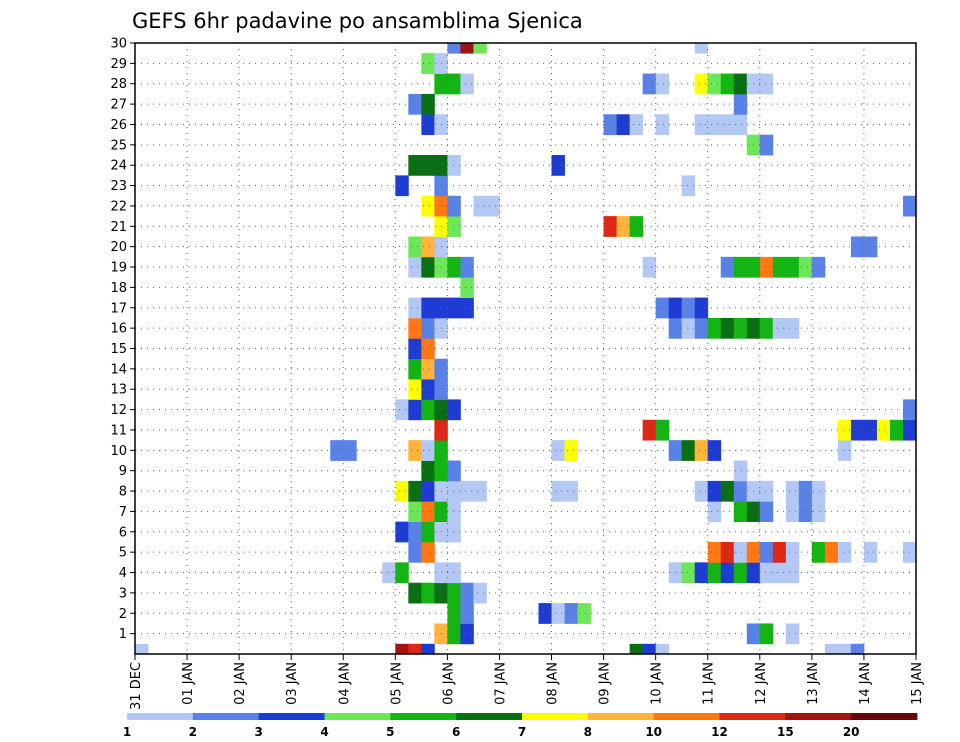 The width and height of the screenshot is (960, 742). What do you see at coordinates (188, 683) in the screenshot?
I see `x-tick-label-1: 01 JAN` at bounding box center [188, 683].